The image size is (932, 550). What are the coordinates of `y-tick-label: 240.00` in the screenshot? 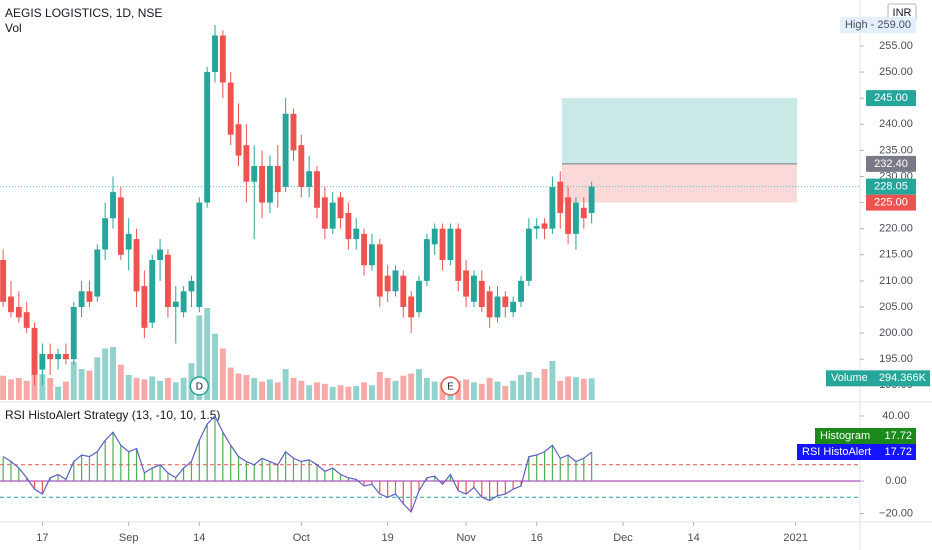 It's located at (896, 124).